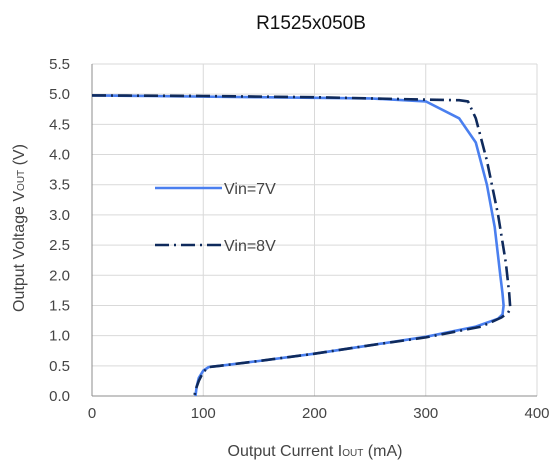 The height and width of the screenshot is (463, 553). What do you see at coordinates (59, 94) in the screenshot?
I see `y-tick-label: 5.0` at bounding box center [59, 94].